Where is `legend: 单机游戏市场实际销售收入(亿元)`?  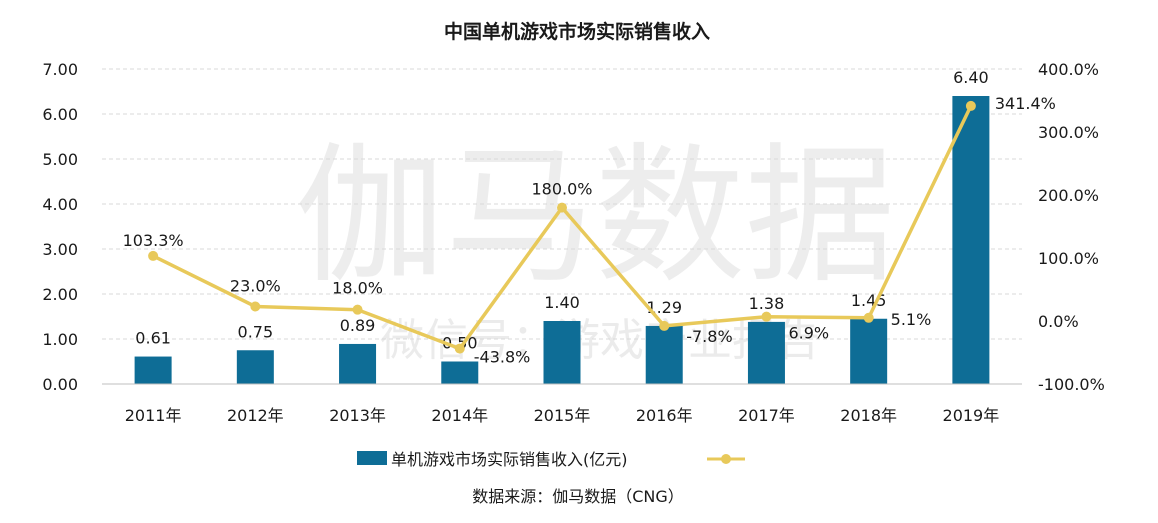
legend: 单机游戏市场实际销售收入(亿元) is located at coordinates (551, 459).